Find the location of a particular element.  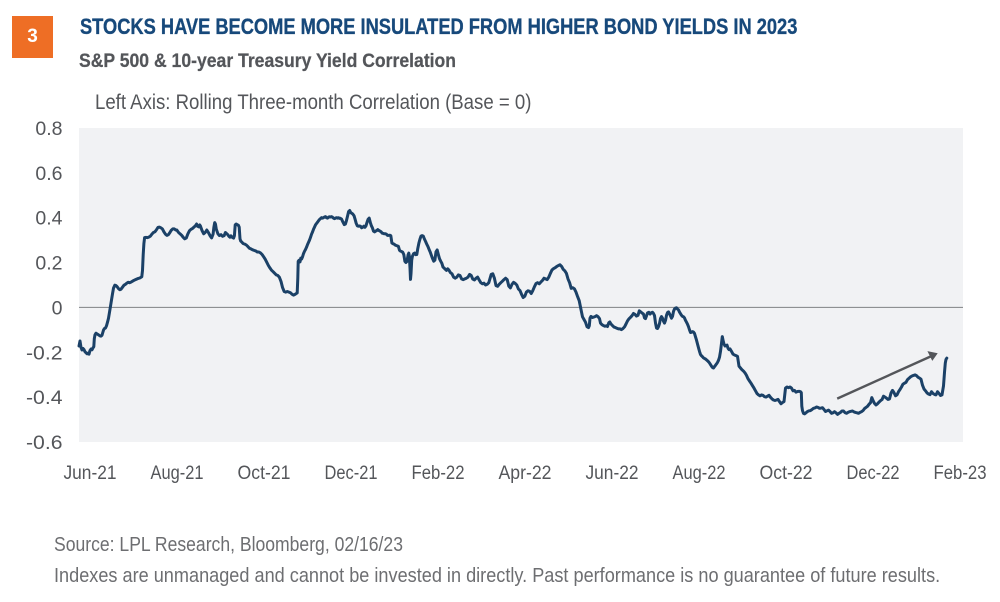

svg-text: Jun-21 is located at coordinates (90, 473).